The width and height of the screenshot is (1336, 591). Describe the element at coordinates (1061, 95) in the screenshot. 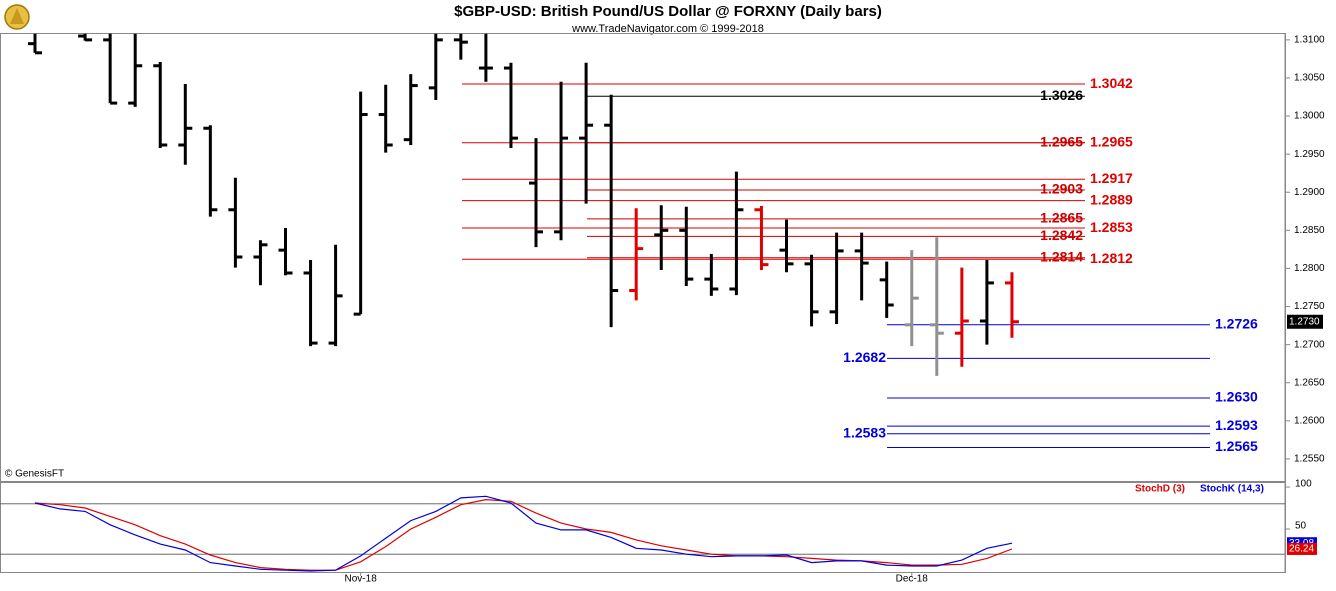

I see `level-label: 1.3026` at that location.